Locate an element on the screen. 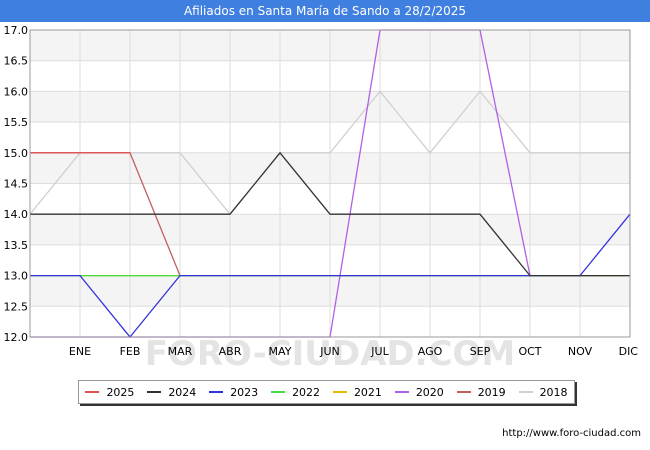 This screenshot has width=650, height=450. x-tick-label: FEB is located at coordinates (130, 351).